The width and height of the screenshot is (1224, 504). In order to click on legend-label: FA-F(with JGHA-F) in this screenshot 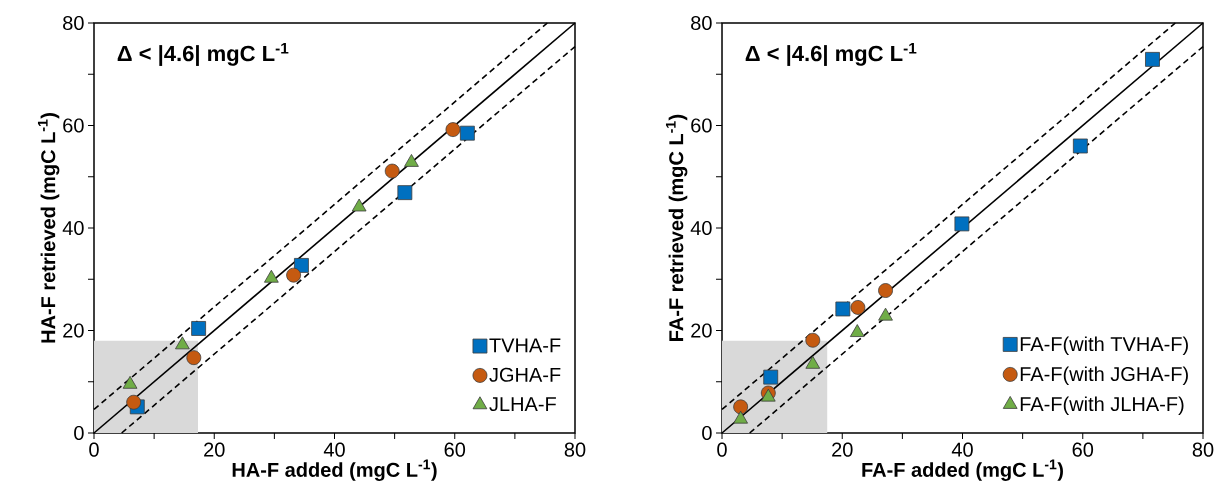, I will do `click(1104, 376)`.